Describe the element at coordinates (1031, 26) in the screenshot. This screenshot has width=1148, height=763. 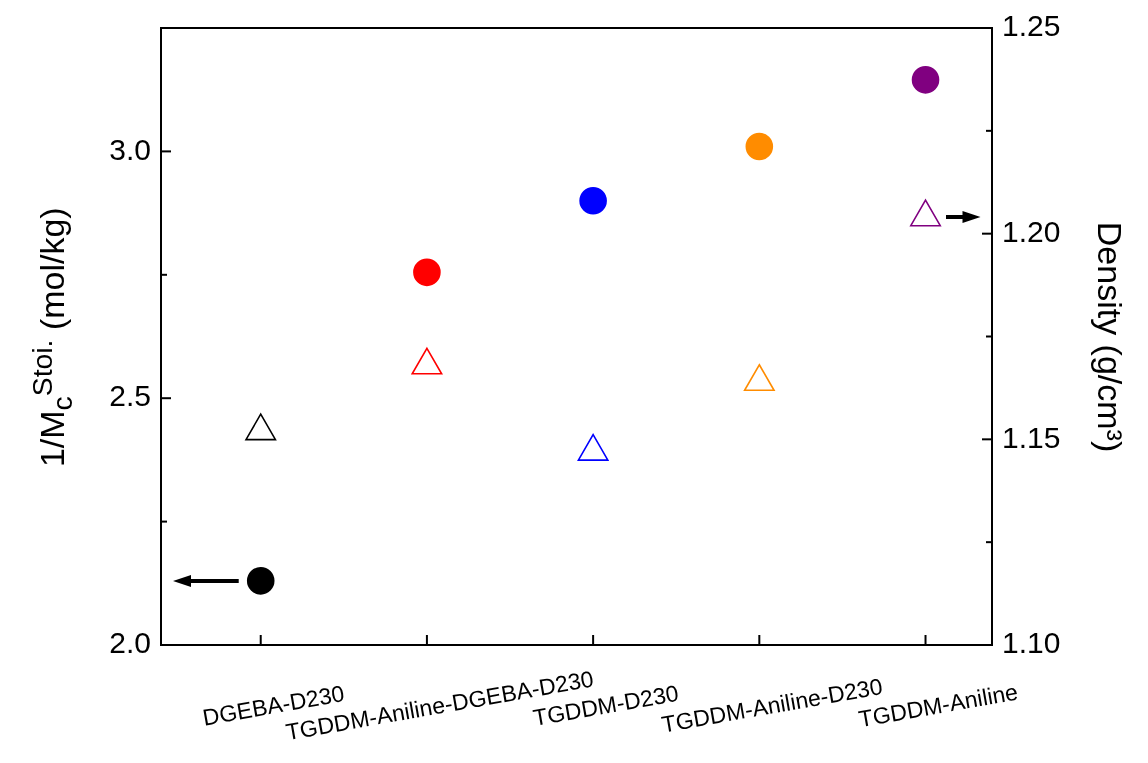
I see `y2-tick-label: 1.25` at that location.